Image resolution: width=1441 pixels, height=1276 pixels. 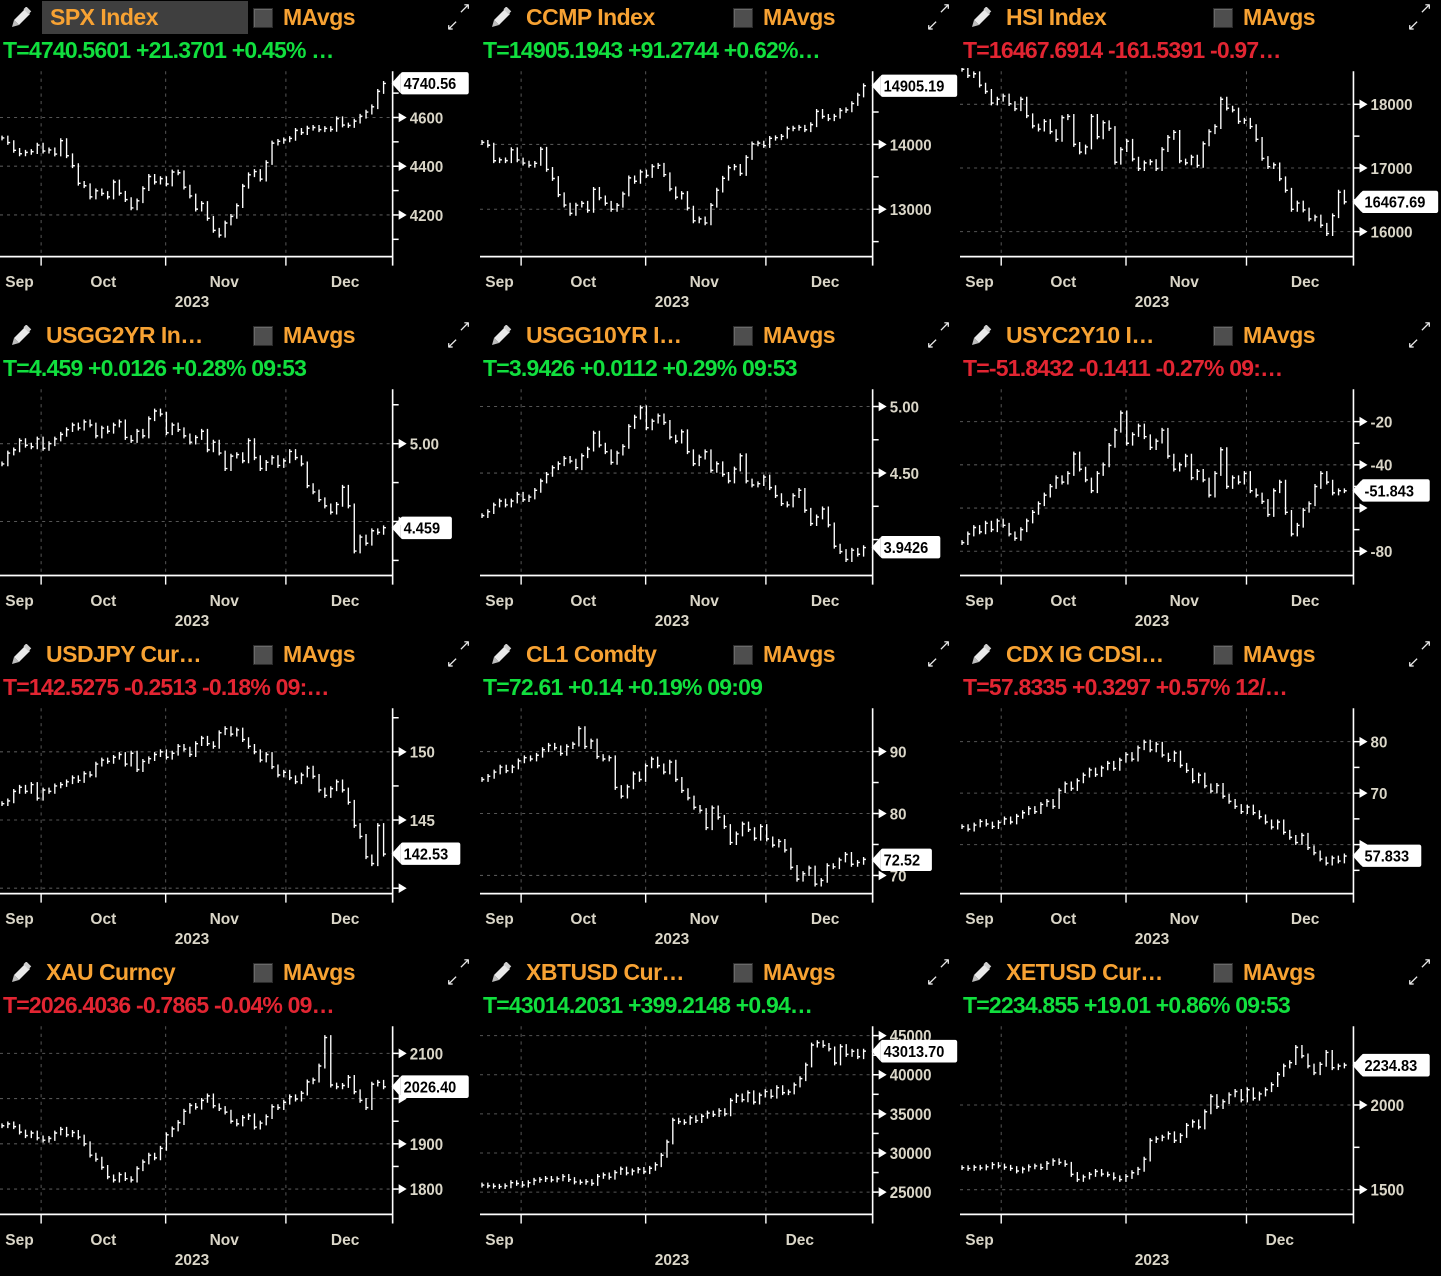 What do you see at coordinates (1056, 17) in the screenshot?
I see `security-ticker: HSI Index` at bounding box center [1056, 17].